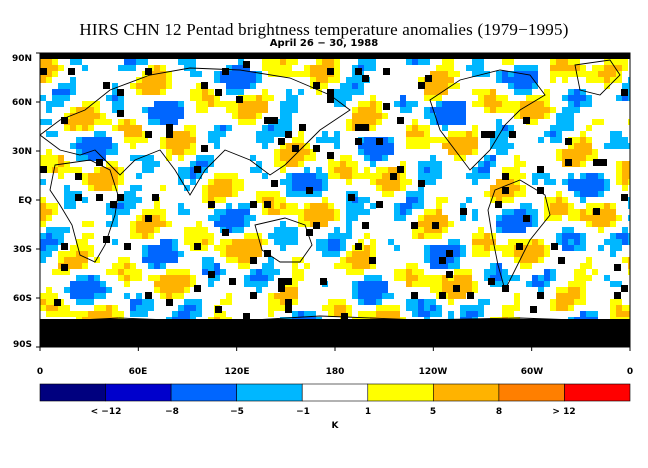 This screenshot has width=648, height=468. I want to click on map-subtitle: April 26 − 30, 1988, so click(324, 43).